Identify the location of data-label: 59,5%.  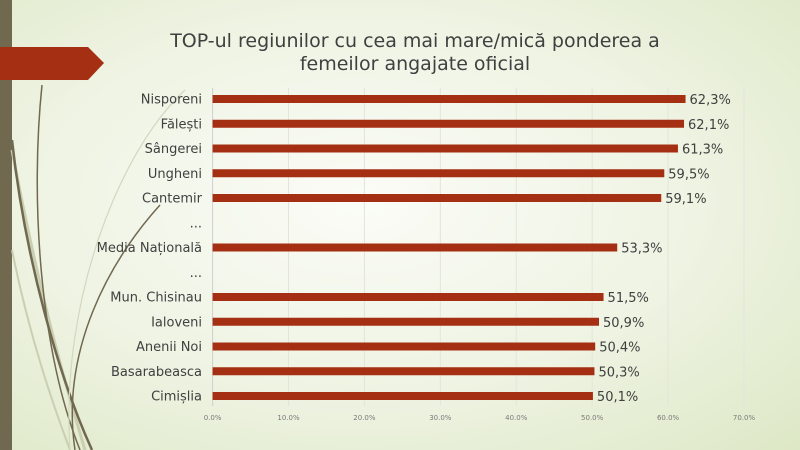
(688, 174).